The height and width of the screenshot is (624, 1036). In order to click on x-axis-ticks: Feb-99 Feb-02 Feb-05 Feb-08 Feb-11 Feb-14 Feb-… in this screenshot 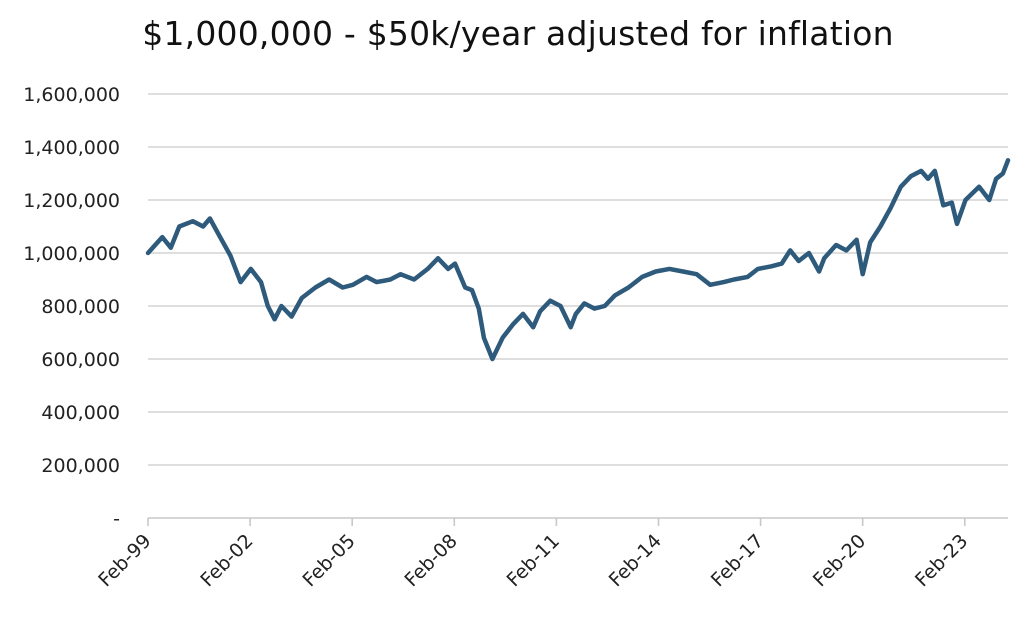, I will do `click(533, 560)`.